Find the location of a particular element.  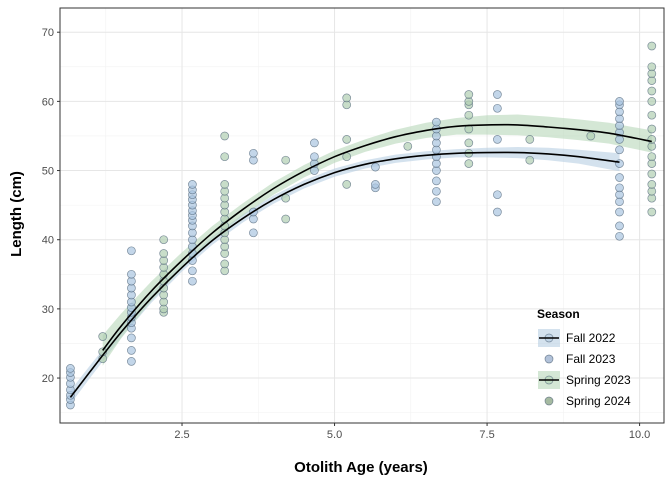

legend-title: Season is located at coordinates (558, 314).